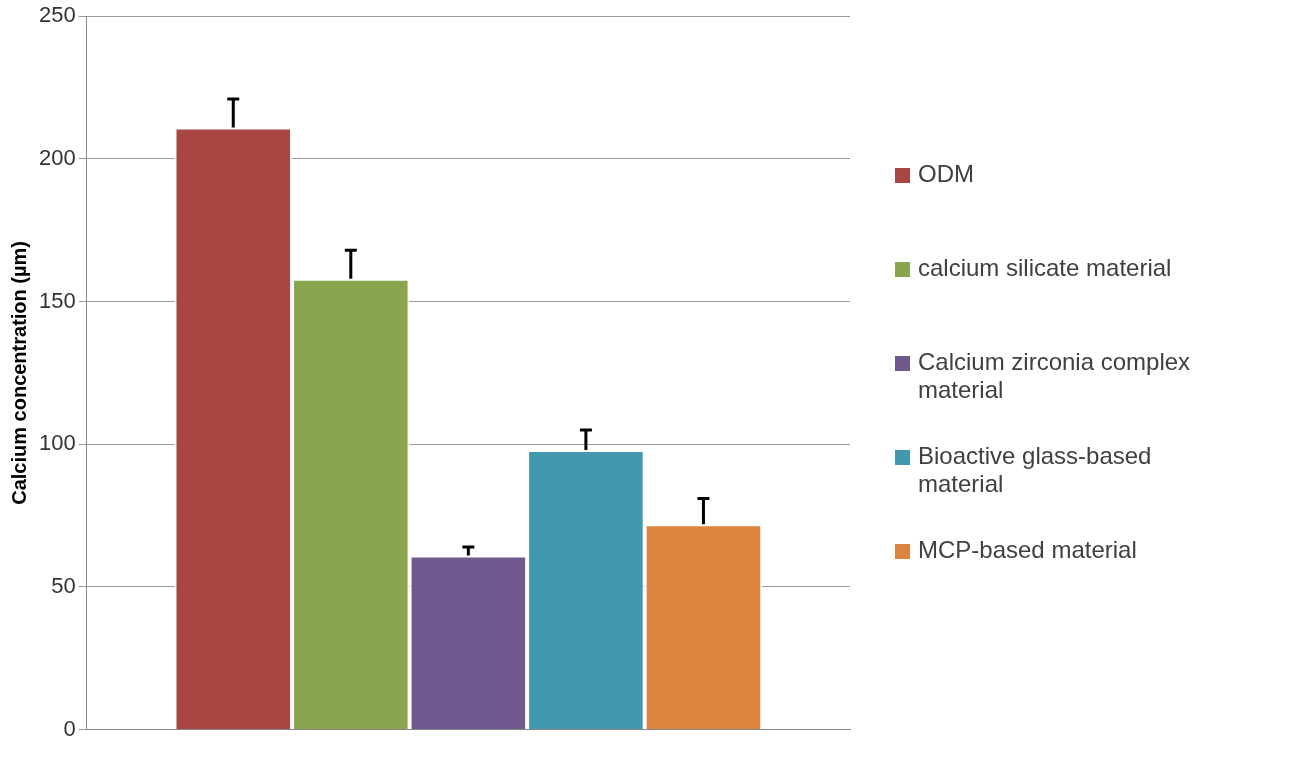  Describe the element at coordinates (69, 728) in the screenshot. I see `y-tick-label: 0` at that location.